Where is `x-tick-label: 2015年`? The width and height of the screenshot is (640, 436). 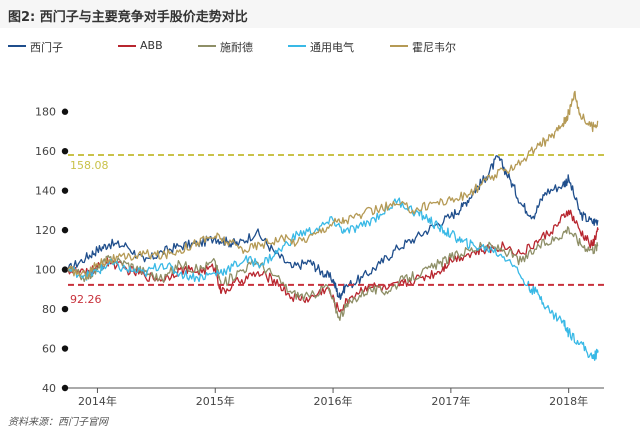 x-tick-label: 2015年 is located at coordinates (215, 401).